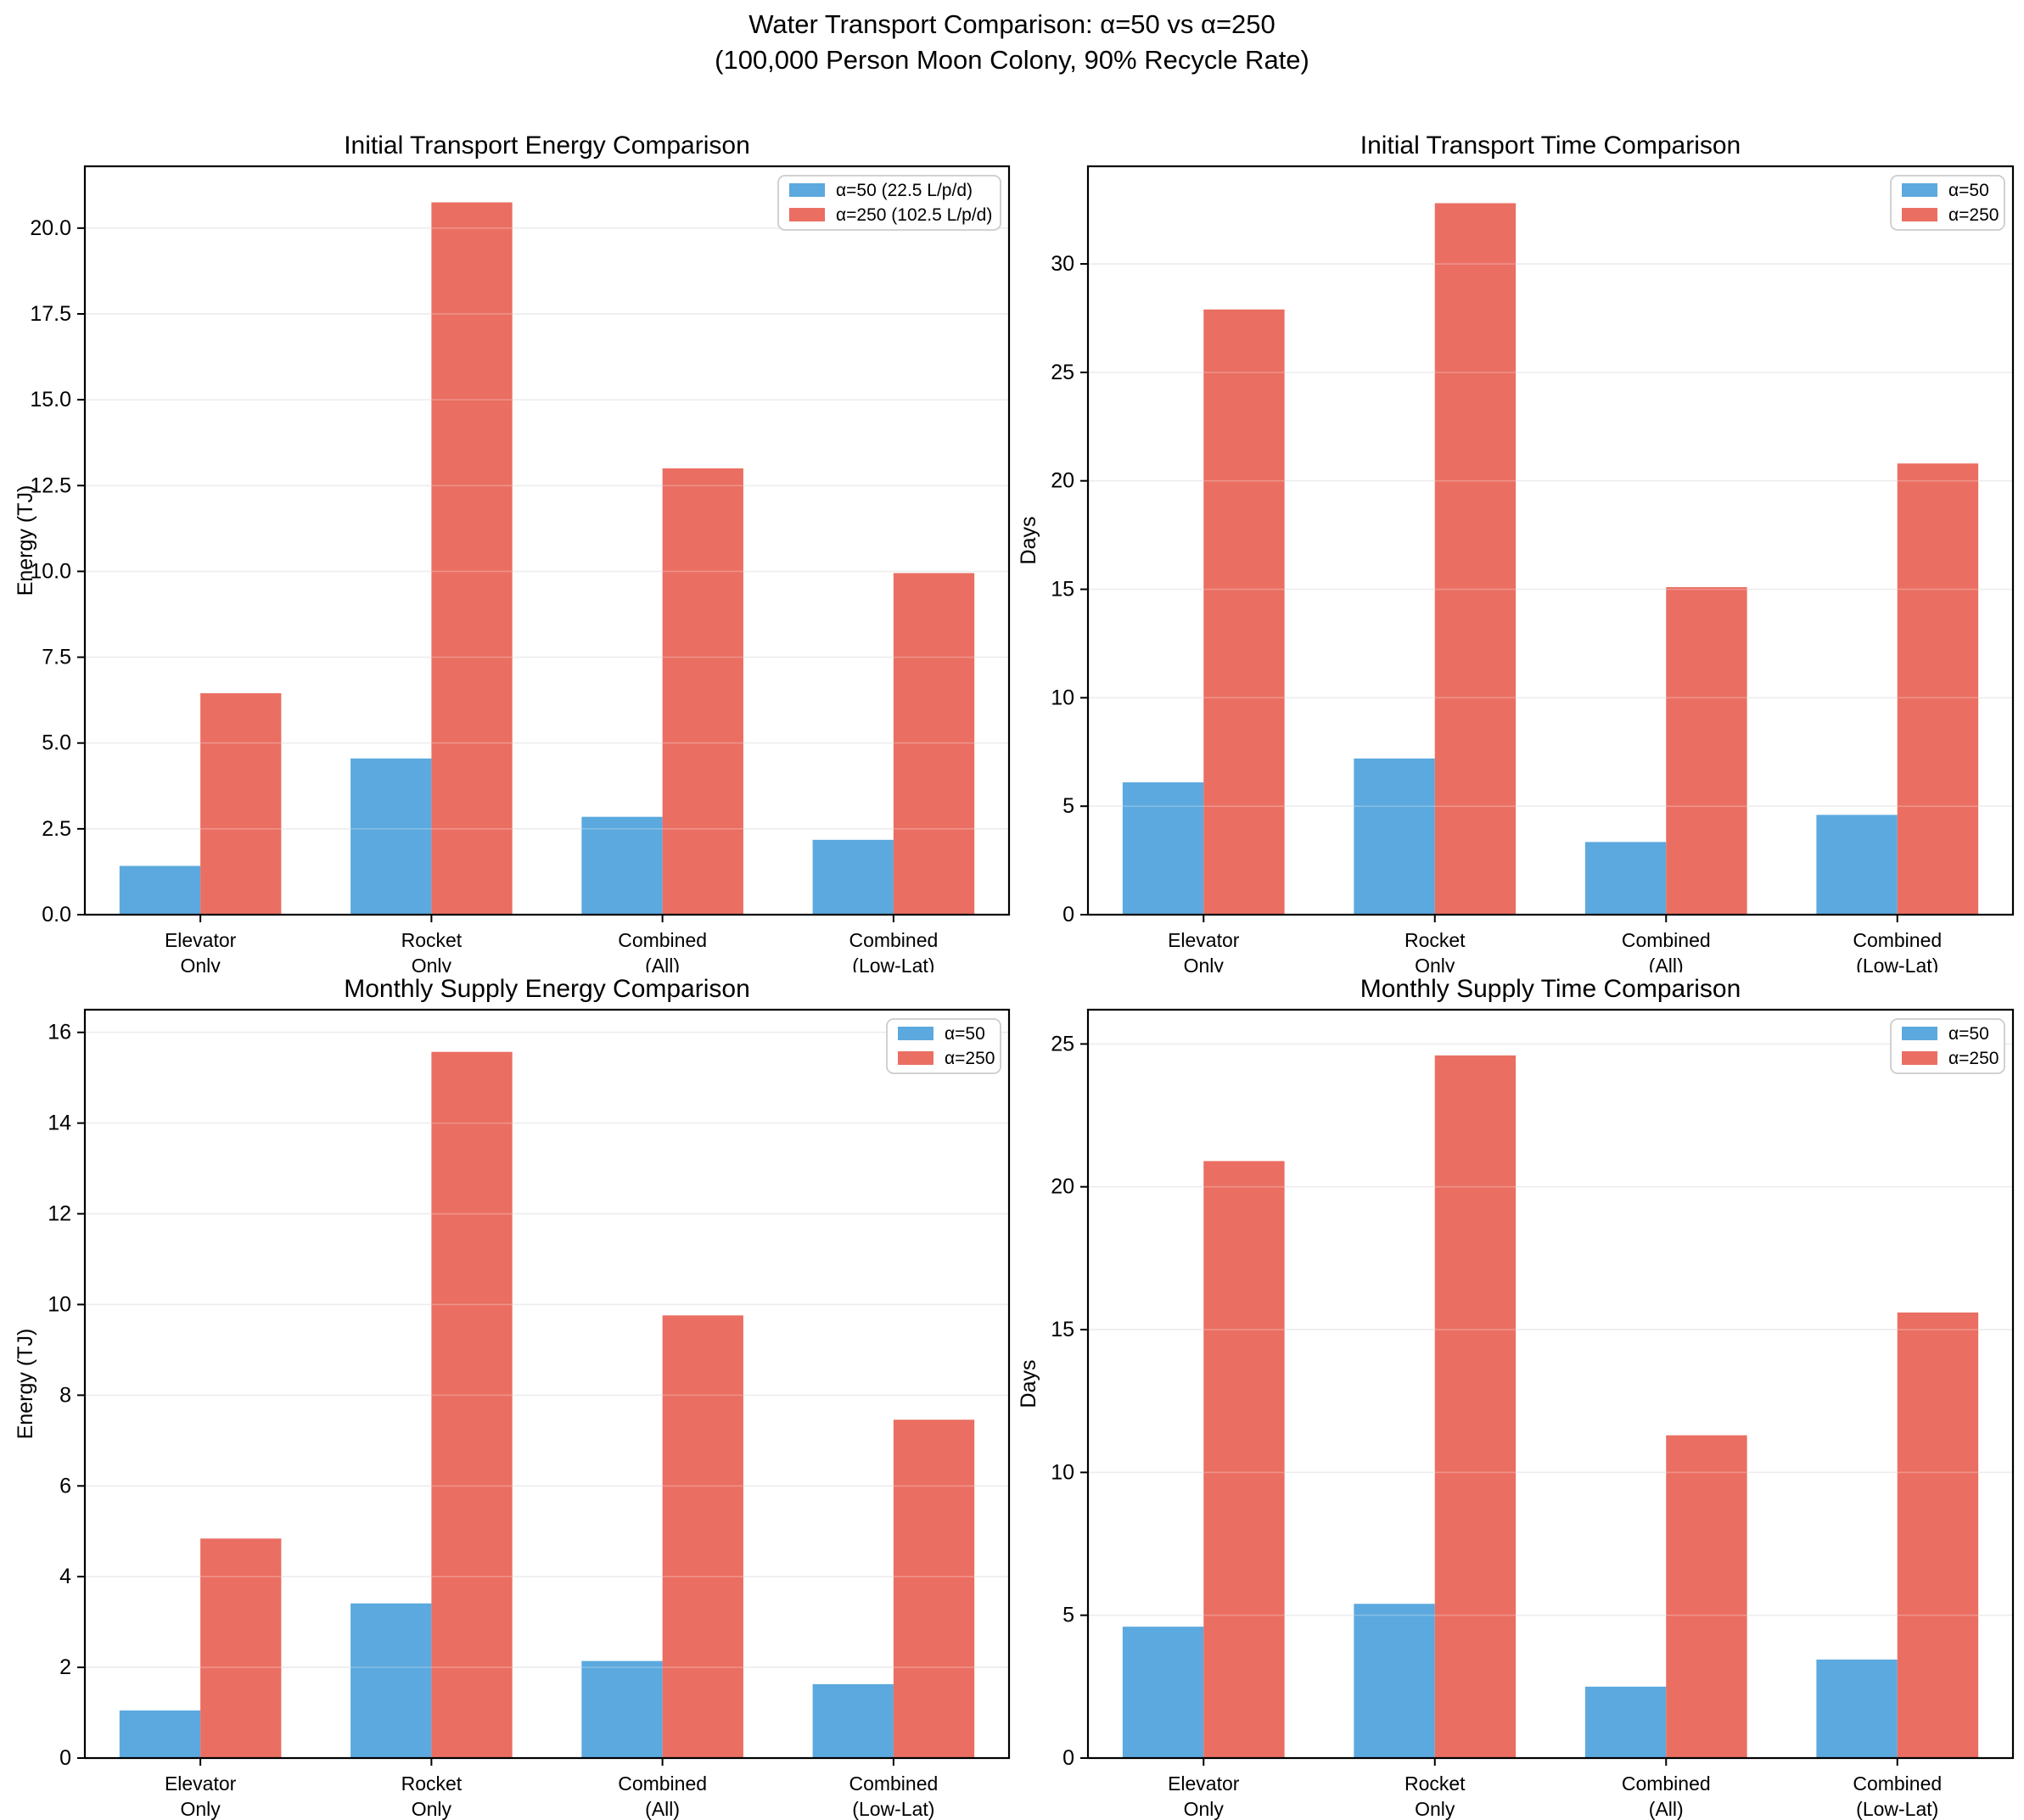  Describe the element at coordinates (1550, 146) in the screenshot. I see `axes-title: Initial Transport Time Comparison` at that location.